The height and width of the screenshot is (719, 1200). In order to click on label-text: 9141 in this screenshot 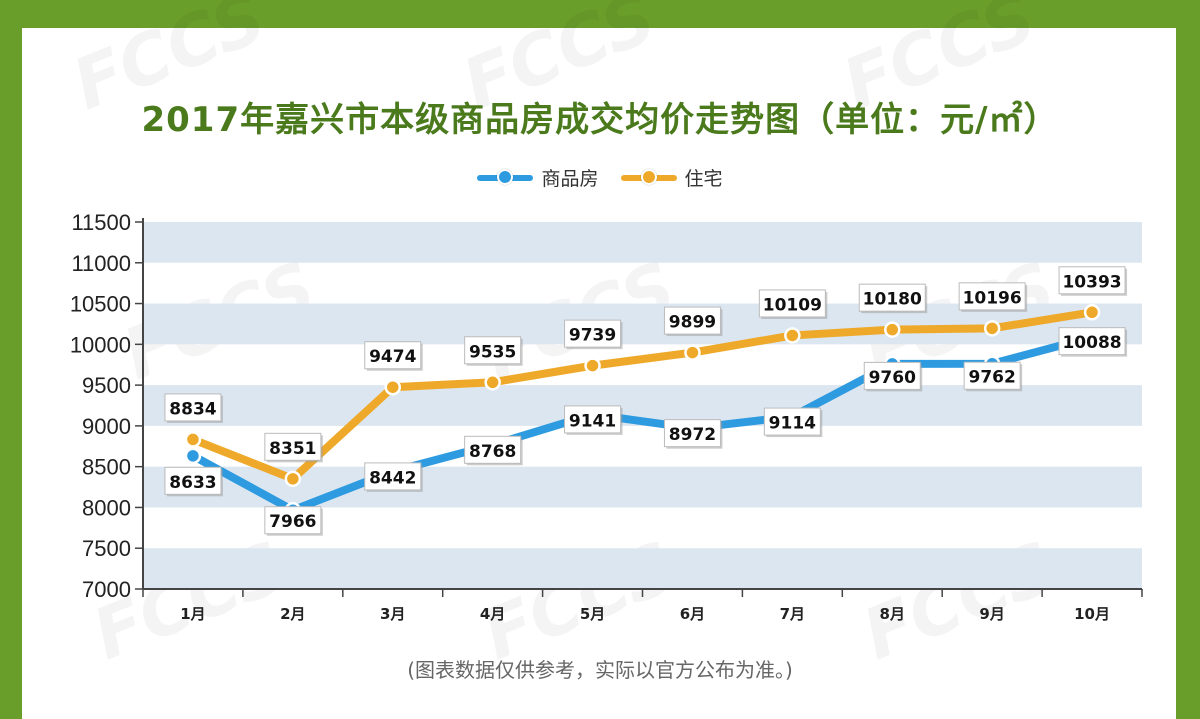, I will do `click(592, 421)`.